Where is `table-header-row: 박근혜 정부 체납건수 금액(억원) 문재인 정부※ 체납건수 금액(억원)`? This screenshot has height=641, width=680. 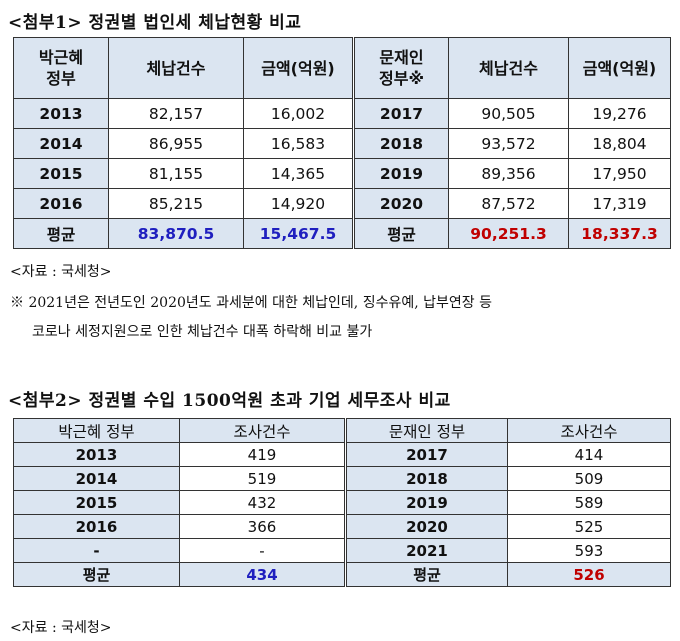
table-header-row: 박근혜 정부 체납건수 금액(억원) 문재인 정부※ 체납건수 금액(억원) is located at coordinates (342, 68).